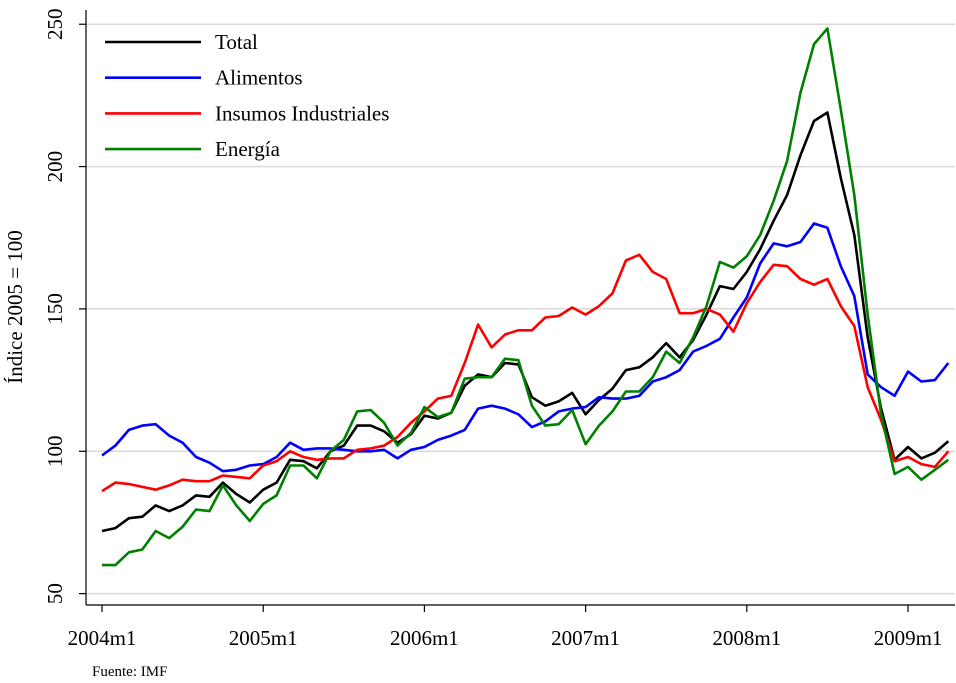 This screenshot has width=956, height=683. I want to click on x-tick-label: 2006m1, so click(424, 638).